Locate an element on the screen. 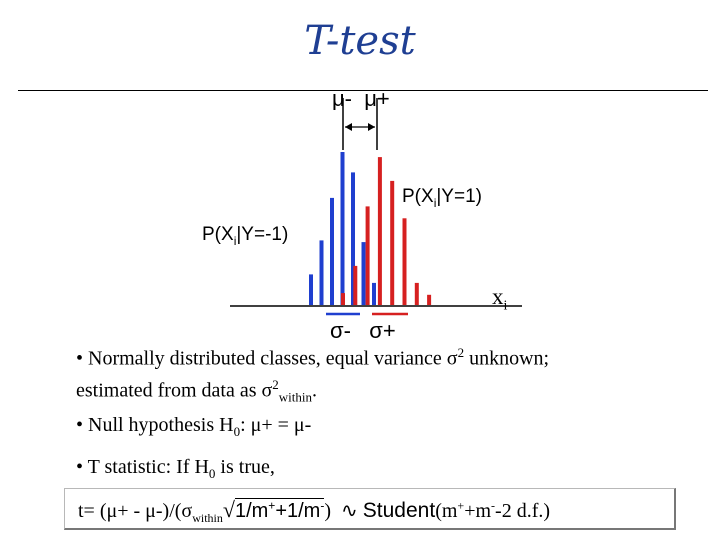 The height and width of the screenshot is (540, 720). p-neg-prefix: P(X is located at coordinates (218, 234).